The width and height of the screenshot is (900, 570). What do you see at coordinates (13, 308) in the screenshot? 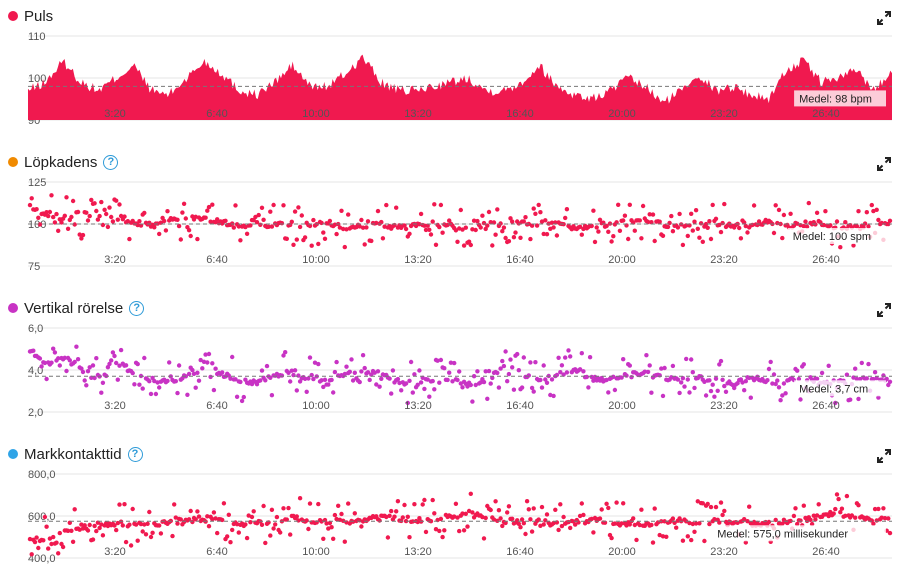
I see `legend-dot-icon` at bounding box center [13, 308].